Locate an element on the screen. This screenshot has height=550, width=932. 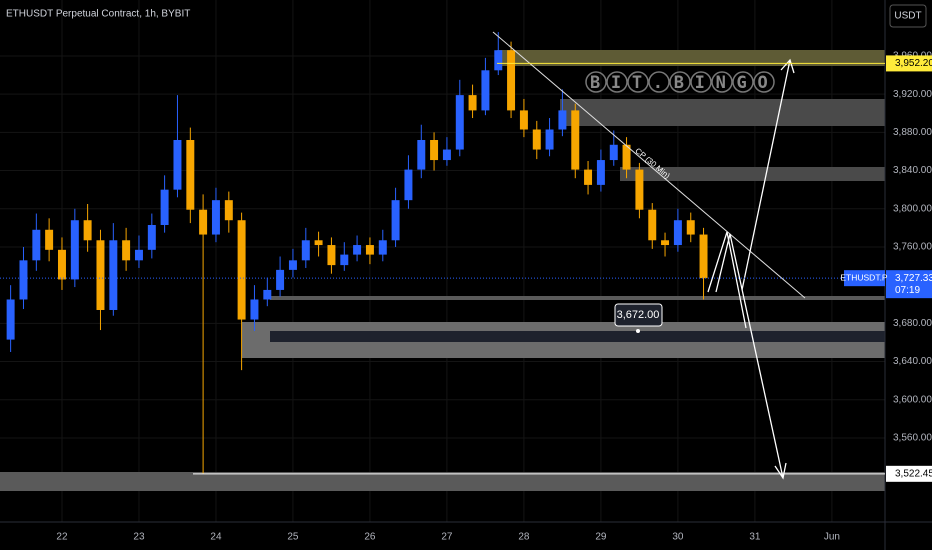
price-label: 3,952.20 is located at coordinates (913, 63).